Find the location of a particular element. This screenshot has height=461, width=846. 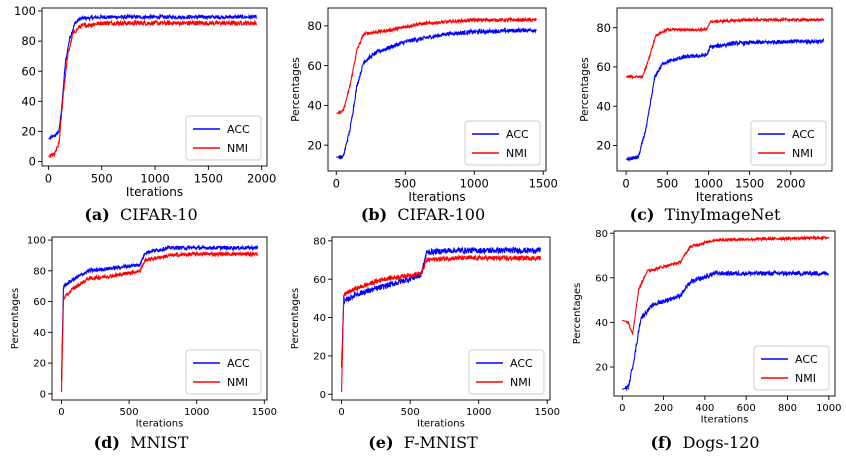

caption-letter: (e) is located at coordinates (381, 442).